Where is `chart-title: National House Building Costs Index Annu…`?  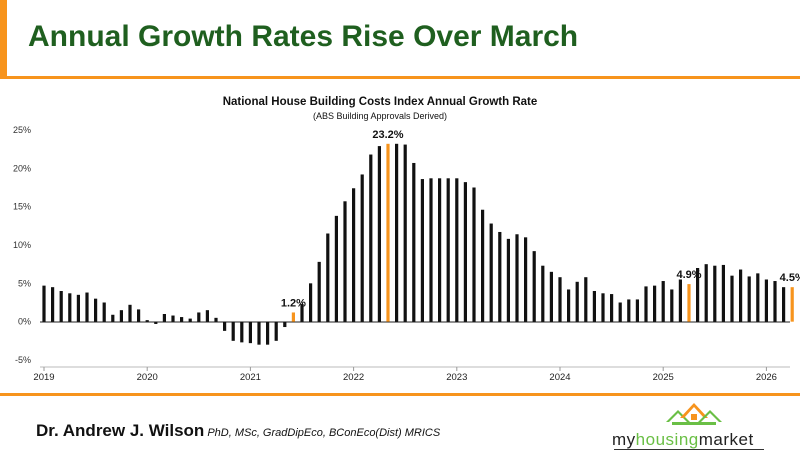 chart-title: National House Building Costs Index Annu… is located at coordinates (380, 102).